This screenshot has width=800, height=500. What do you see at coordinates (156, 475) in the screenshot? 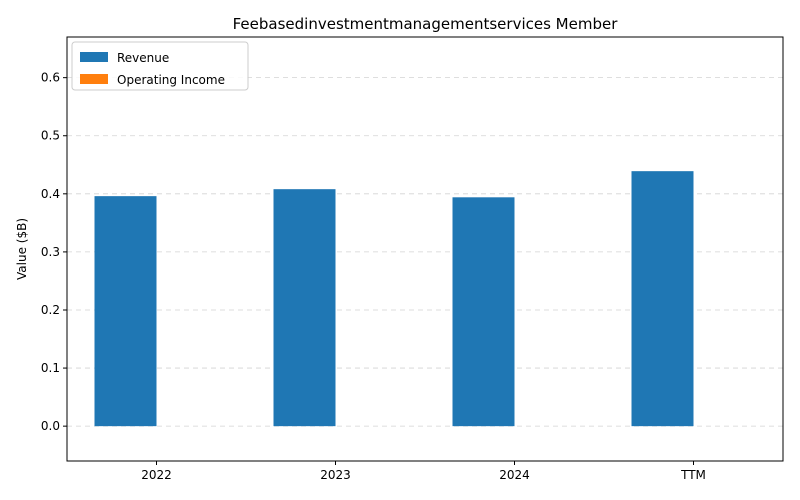
I see `x-tick-label: 2022` at bounding box center [156, 475].